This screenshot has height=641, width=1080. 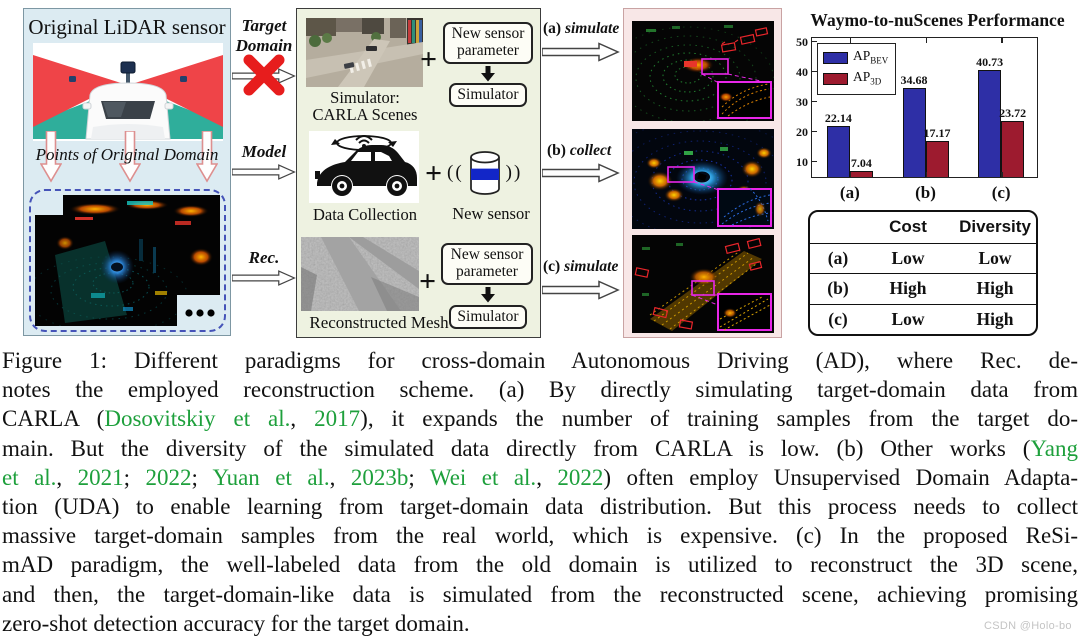 I want to click on citation-link: Yuan et al., so click(x=271, y=477).